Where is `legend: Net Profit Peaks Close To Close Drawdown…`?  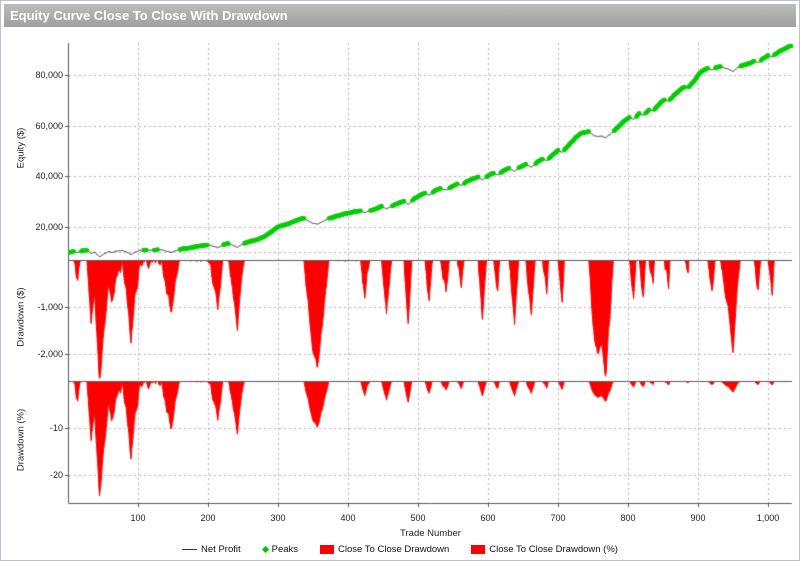 legend: Net Profit Peaks Close To Close Drawdown… is located at coordinates (400, 549).